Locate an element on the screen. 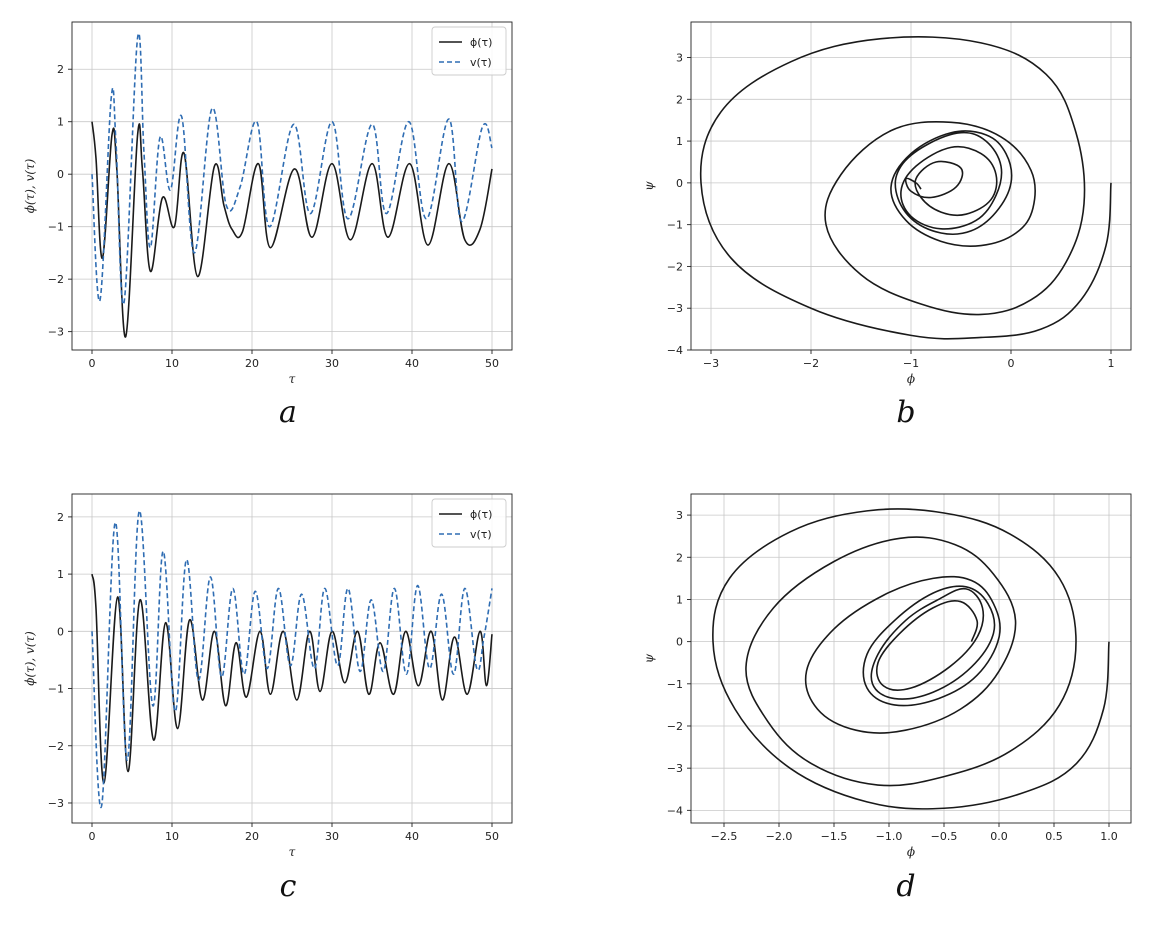 Image resolution: width=1150 pixels, height=926 pixels. x-tick-label: −3 is located at coordinates (711, 363).